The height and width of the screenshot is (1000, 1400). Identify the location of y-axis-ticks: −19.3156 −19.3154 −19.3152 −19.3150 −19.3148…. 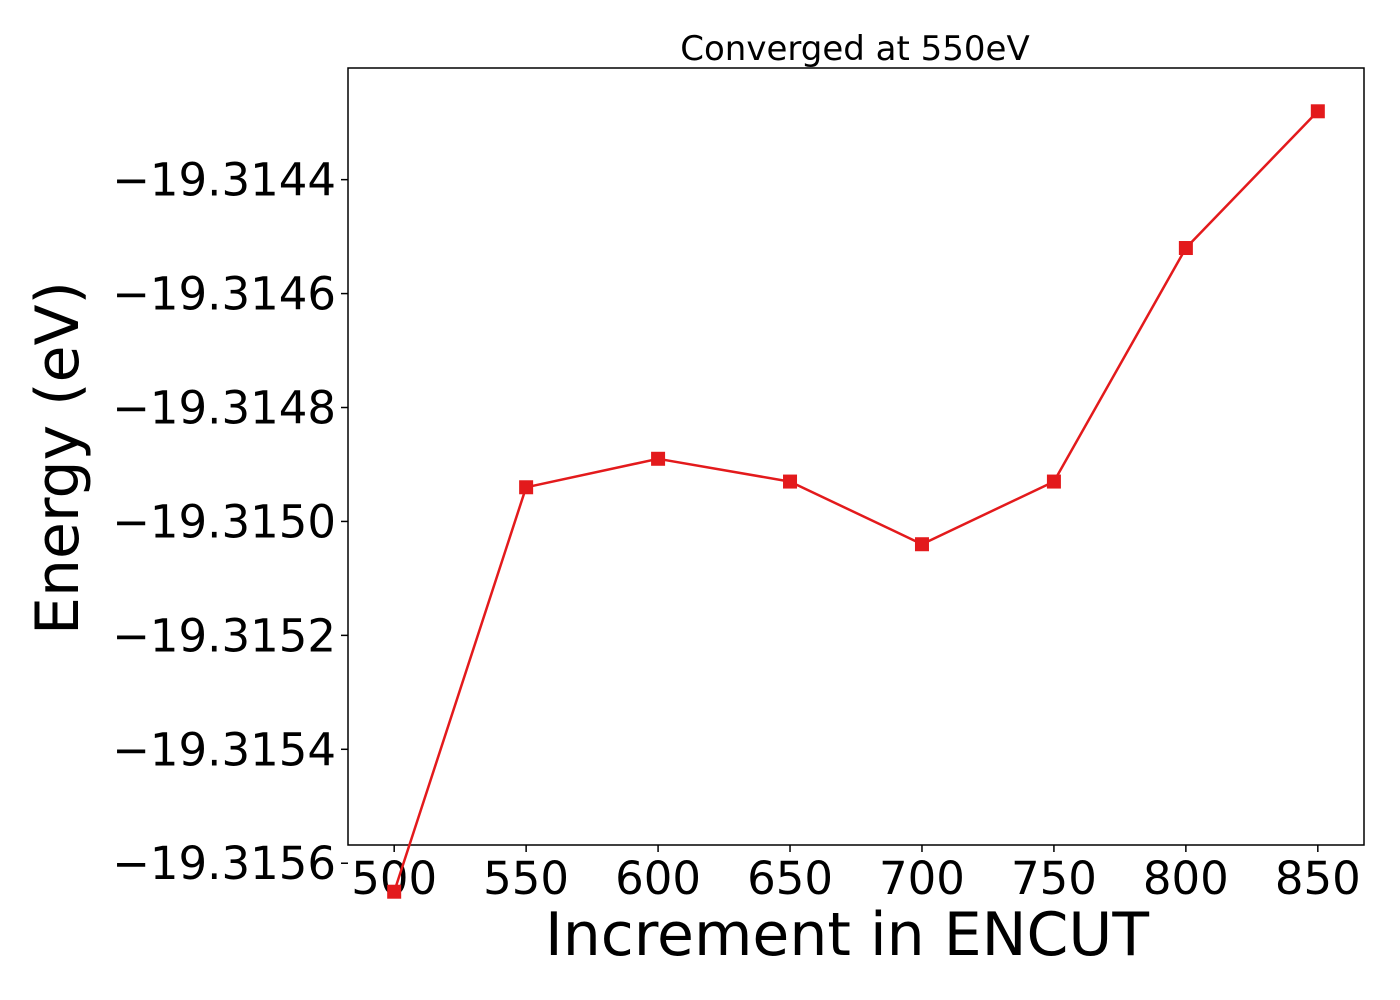
(230, 522).